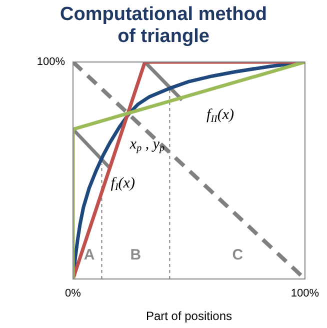 This screenshot has width=327, height=328. Describe the element at coordinates (238, 255) in the screenshot. I see `annotation: C` at that location.